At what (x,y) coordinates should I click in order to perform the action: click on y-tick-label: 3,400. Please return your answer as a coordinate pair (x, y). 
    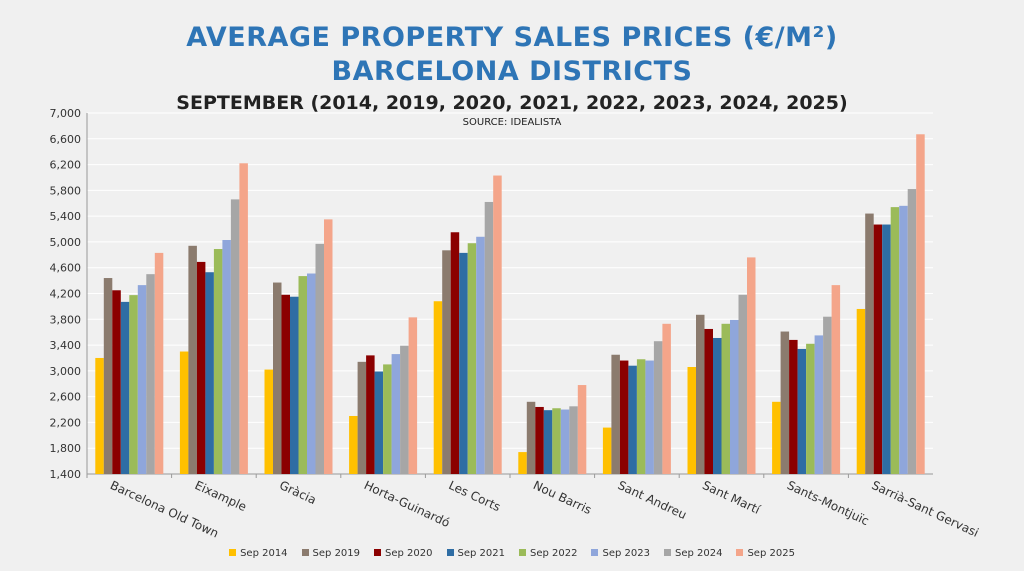
    Looking at the image, I should click on (66, 345).